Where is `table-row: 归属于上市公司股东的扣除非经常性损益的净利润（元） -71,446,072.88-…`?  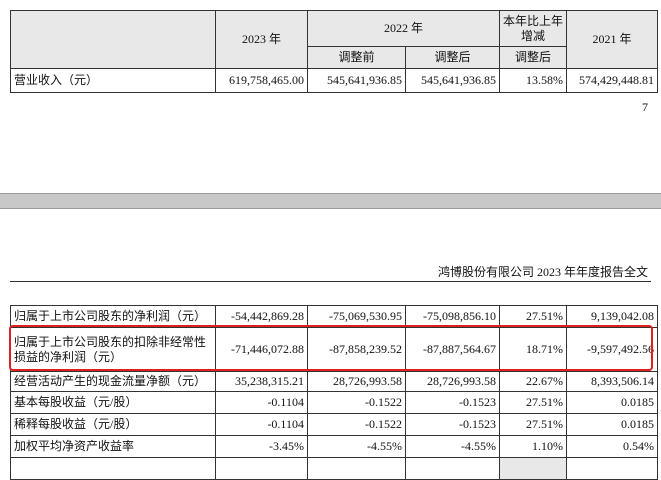
table-row: 归属于上市公司股东的扣除非经常性损益的净利润（元） -71,446,072.88-… is located at coordinates (334, 349).